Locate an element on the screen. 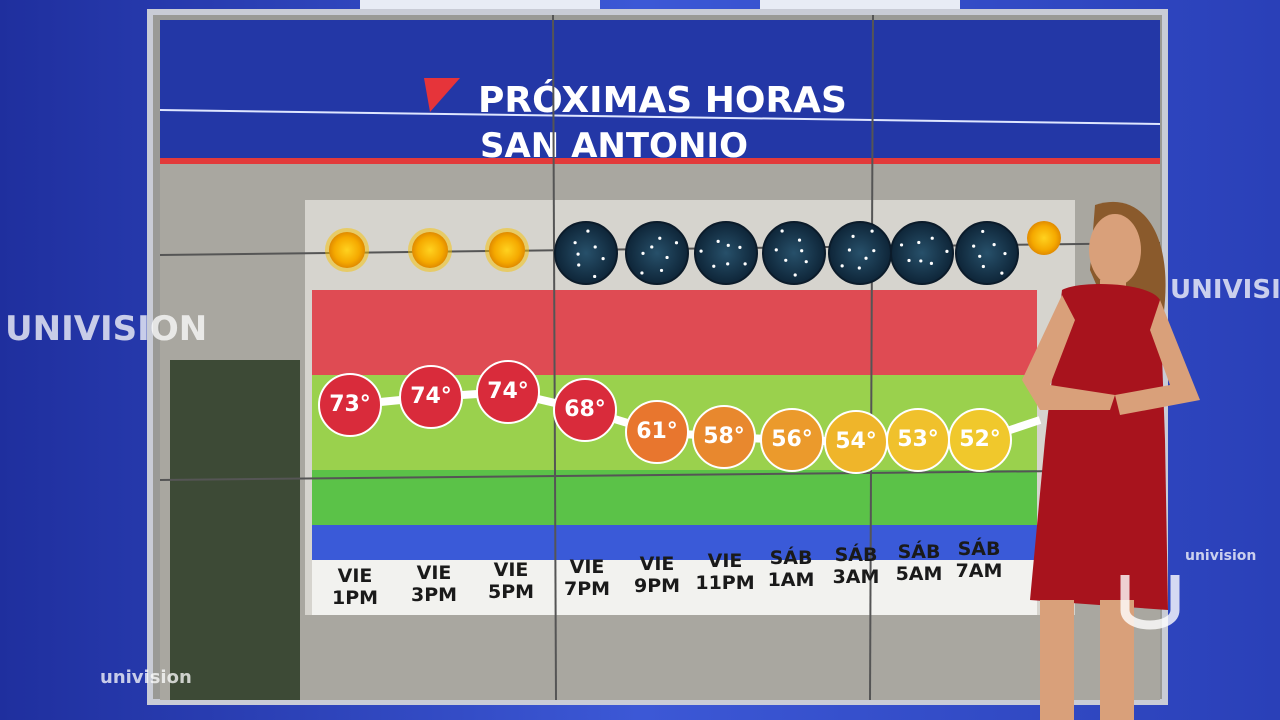 This screenshot has height=720, width=1280. time-label: 7PM is located at coordinates (587, 589).